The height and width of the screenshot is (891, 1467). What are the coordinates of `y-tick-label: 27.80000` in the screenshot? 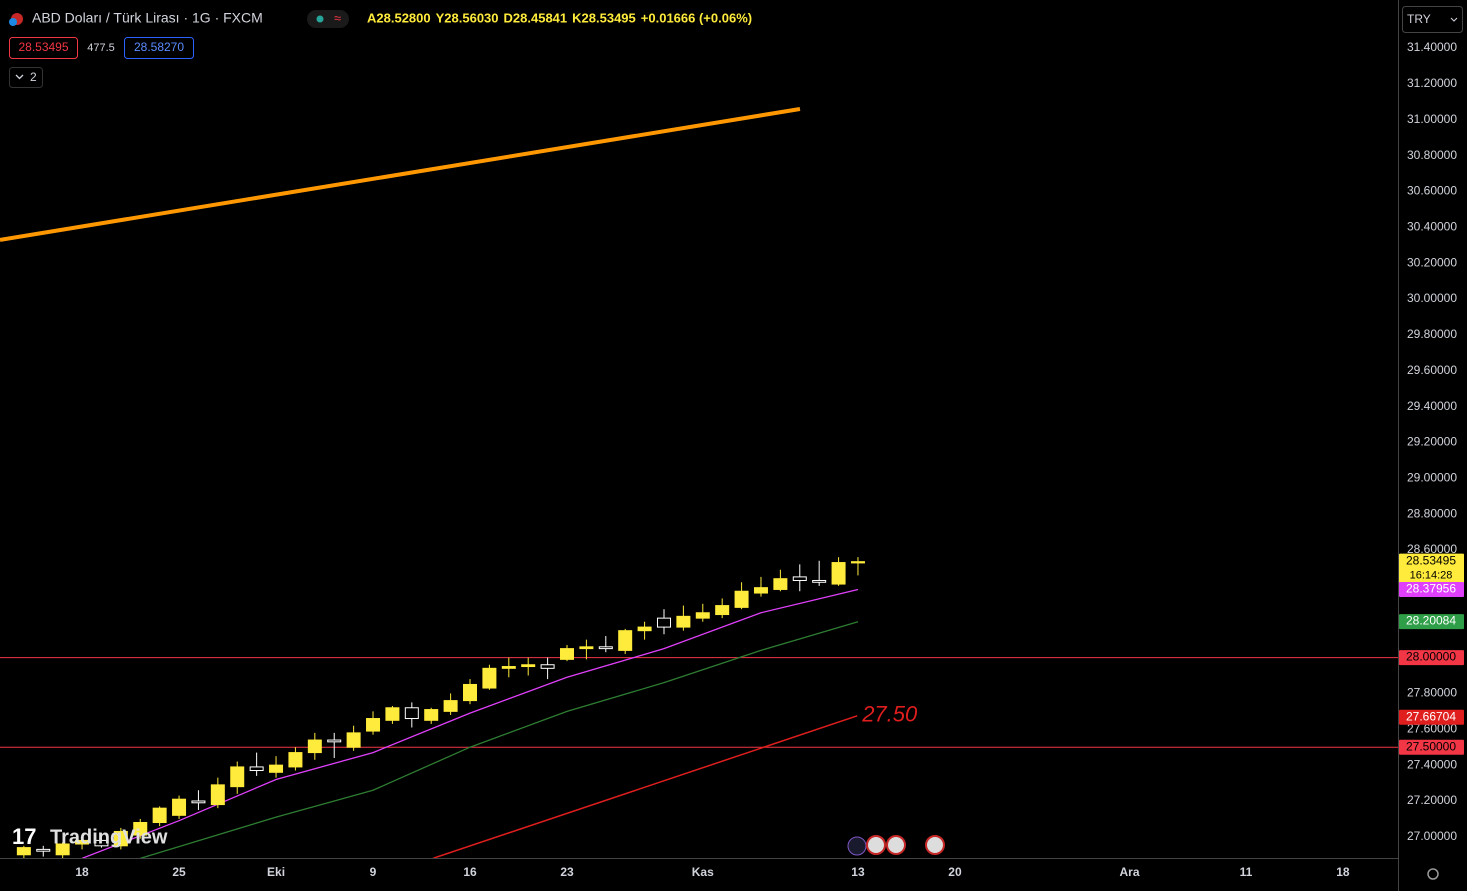 It's located at (1432, 693).